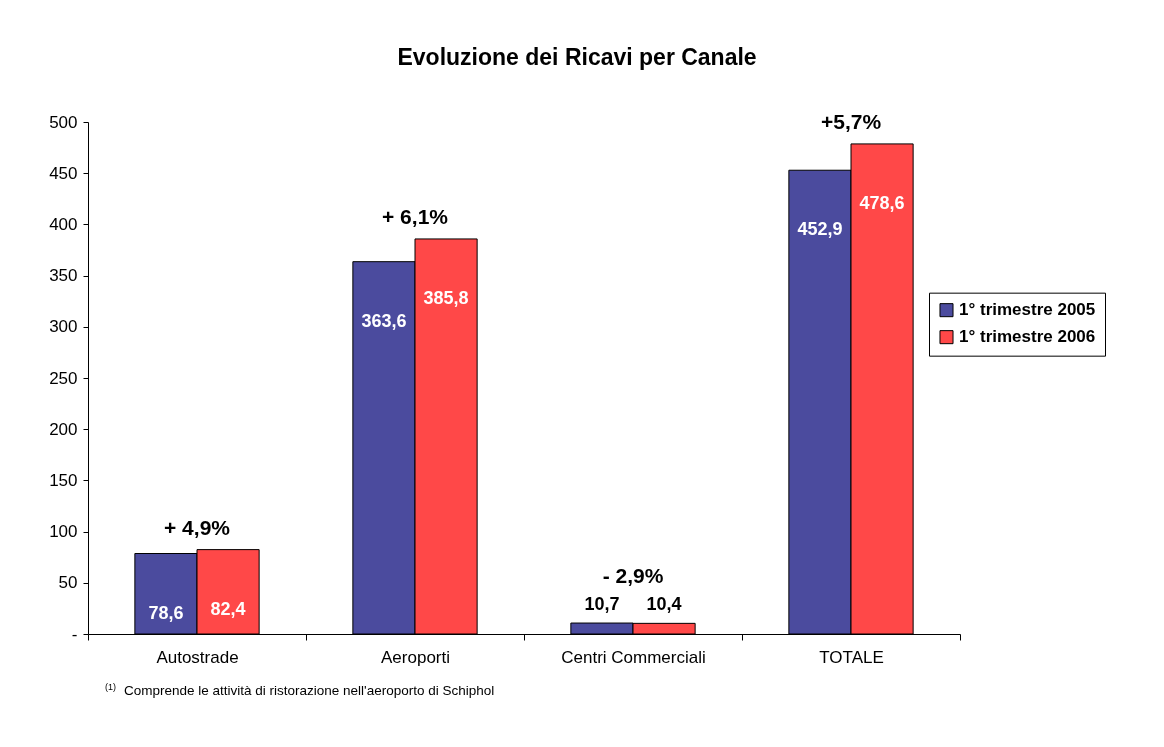 The height and width of the screenshot is (747, 1164). What do you see at coordinates (197, 527) in the screenshot?
I see `annotation: + 4,9%` at bounding box center [197, 527].